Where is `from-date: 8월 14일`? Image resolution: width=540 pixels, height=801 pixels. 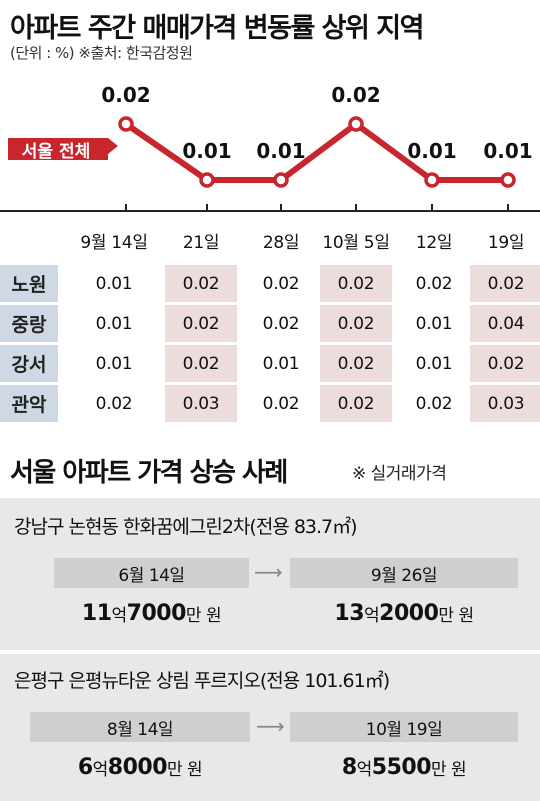 from-date: 8월 14일 is located at coordinates (140, 727).